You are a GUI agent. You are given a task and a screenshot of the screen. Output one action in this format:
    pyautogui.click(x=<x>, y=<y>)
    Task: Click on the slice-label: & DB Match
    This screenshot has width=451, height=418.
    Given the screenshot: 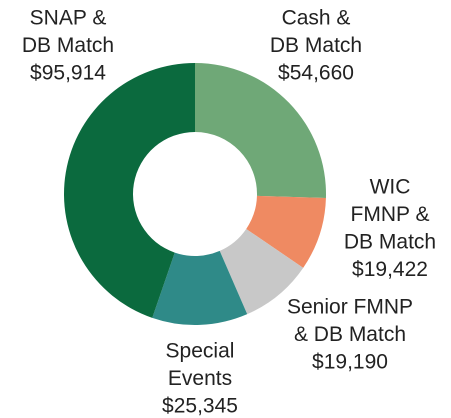 What is the action you would take?
    pyautogui.click(x=350, y=334)
    